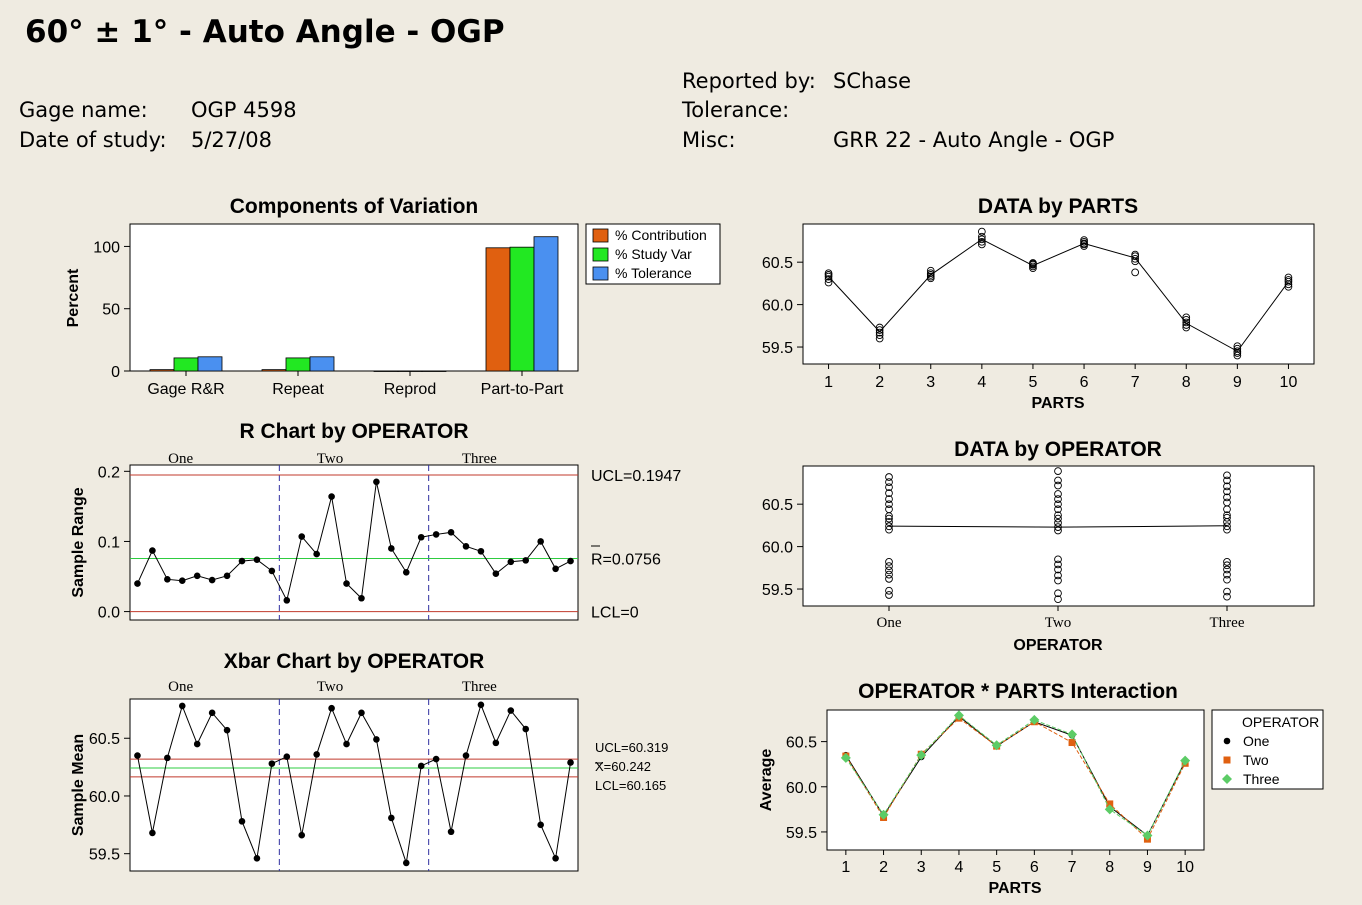 This screenshot has height=905, width=1362. What do you see at coordinates (180, 459) in the screenshot?
I see `rchart-group-label: One` at bounding box center [180, 459].